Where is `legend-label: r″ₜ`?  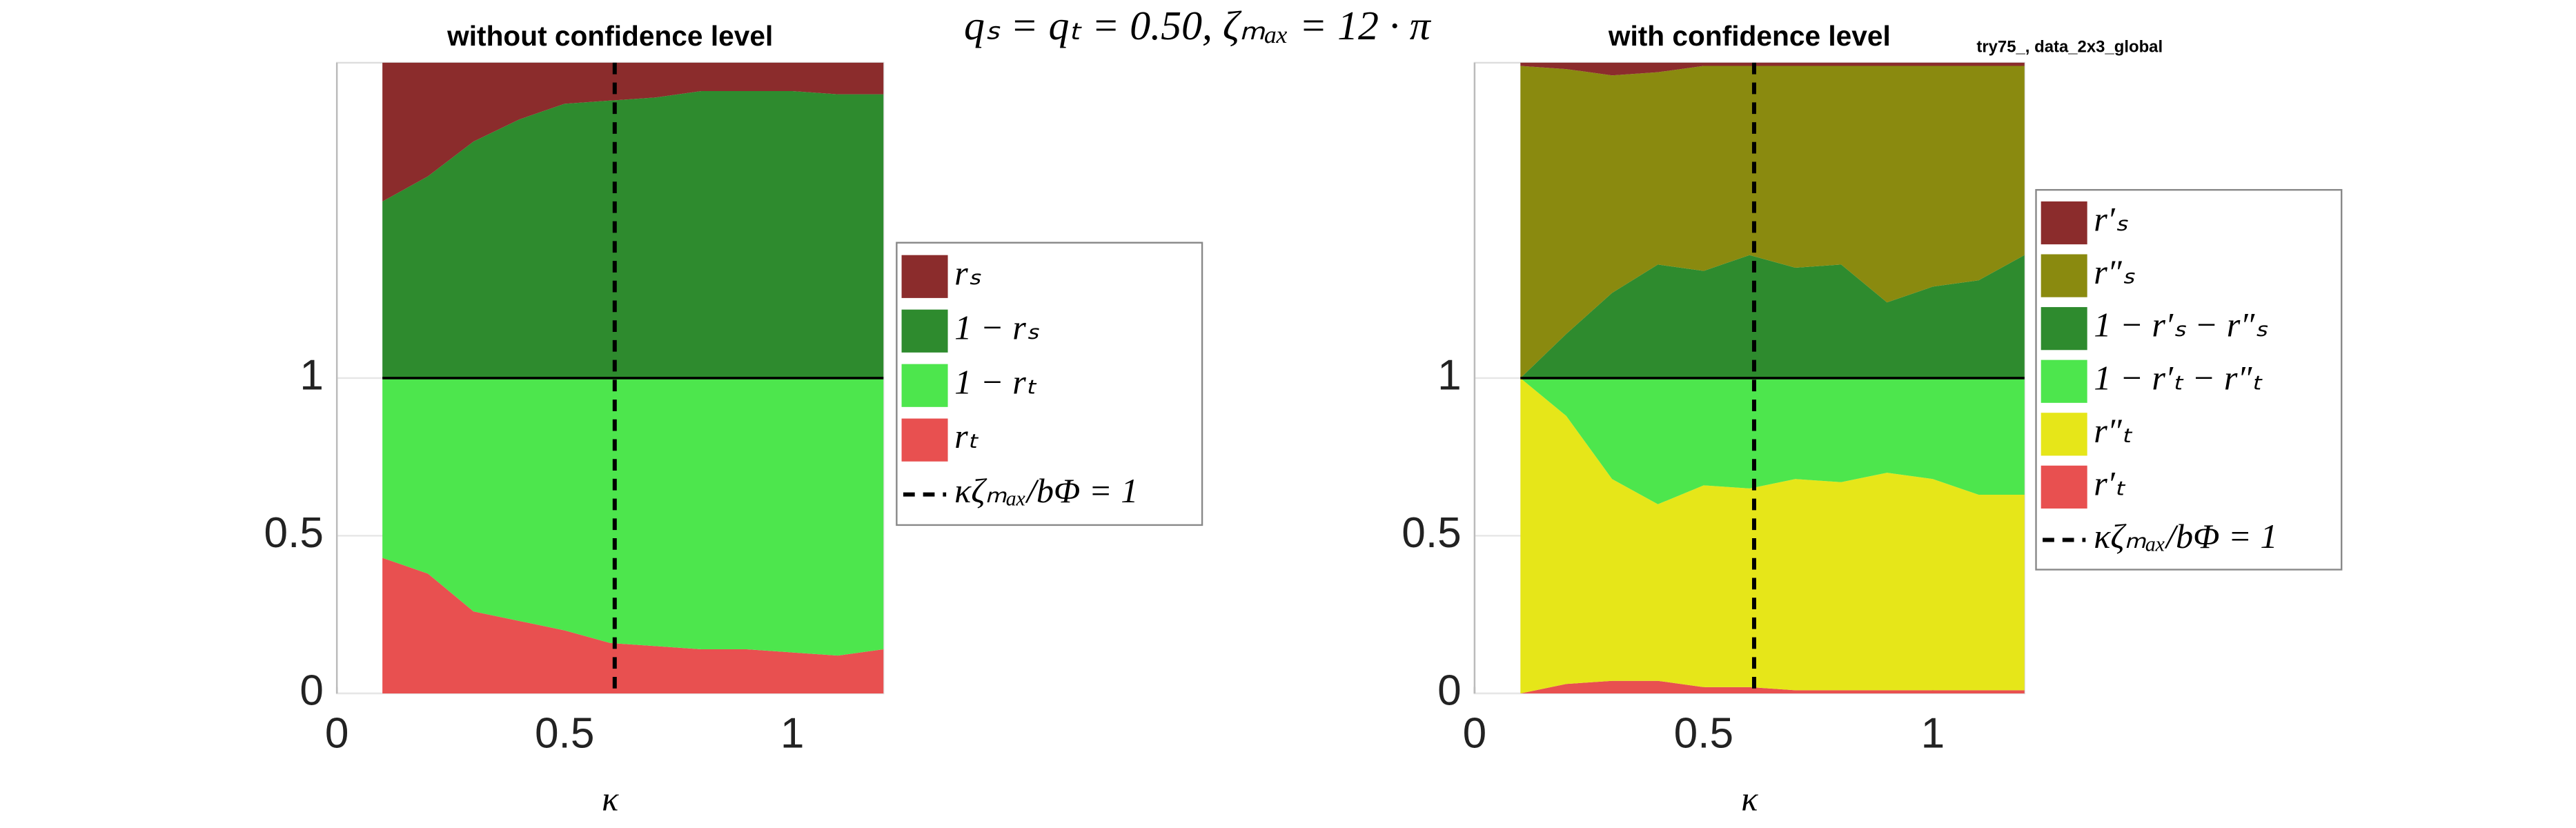 legend-label: r″ₜ is located at coordinates (2113, 430).